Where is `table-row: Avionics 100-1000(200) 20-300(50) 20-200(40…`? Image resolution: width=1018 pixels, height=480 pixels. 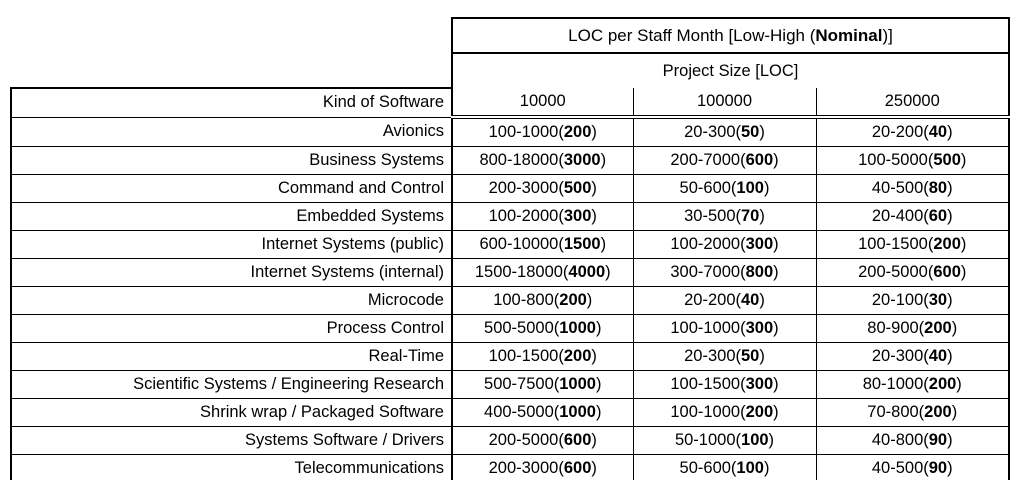
table-row: Avionics 100-1000(200) 20-300(50) 20-200(40… is located at coordinates (510, 132).